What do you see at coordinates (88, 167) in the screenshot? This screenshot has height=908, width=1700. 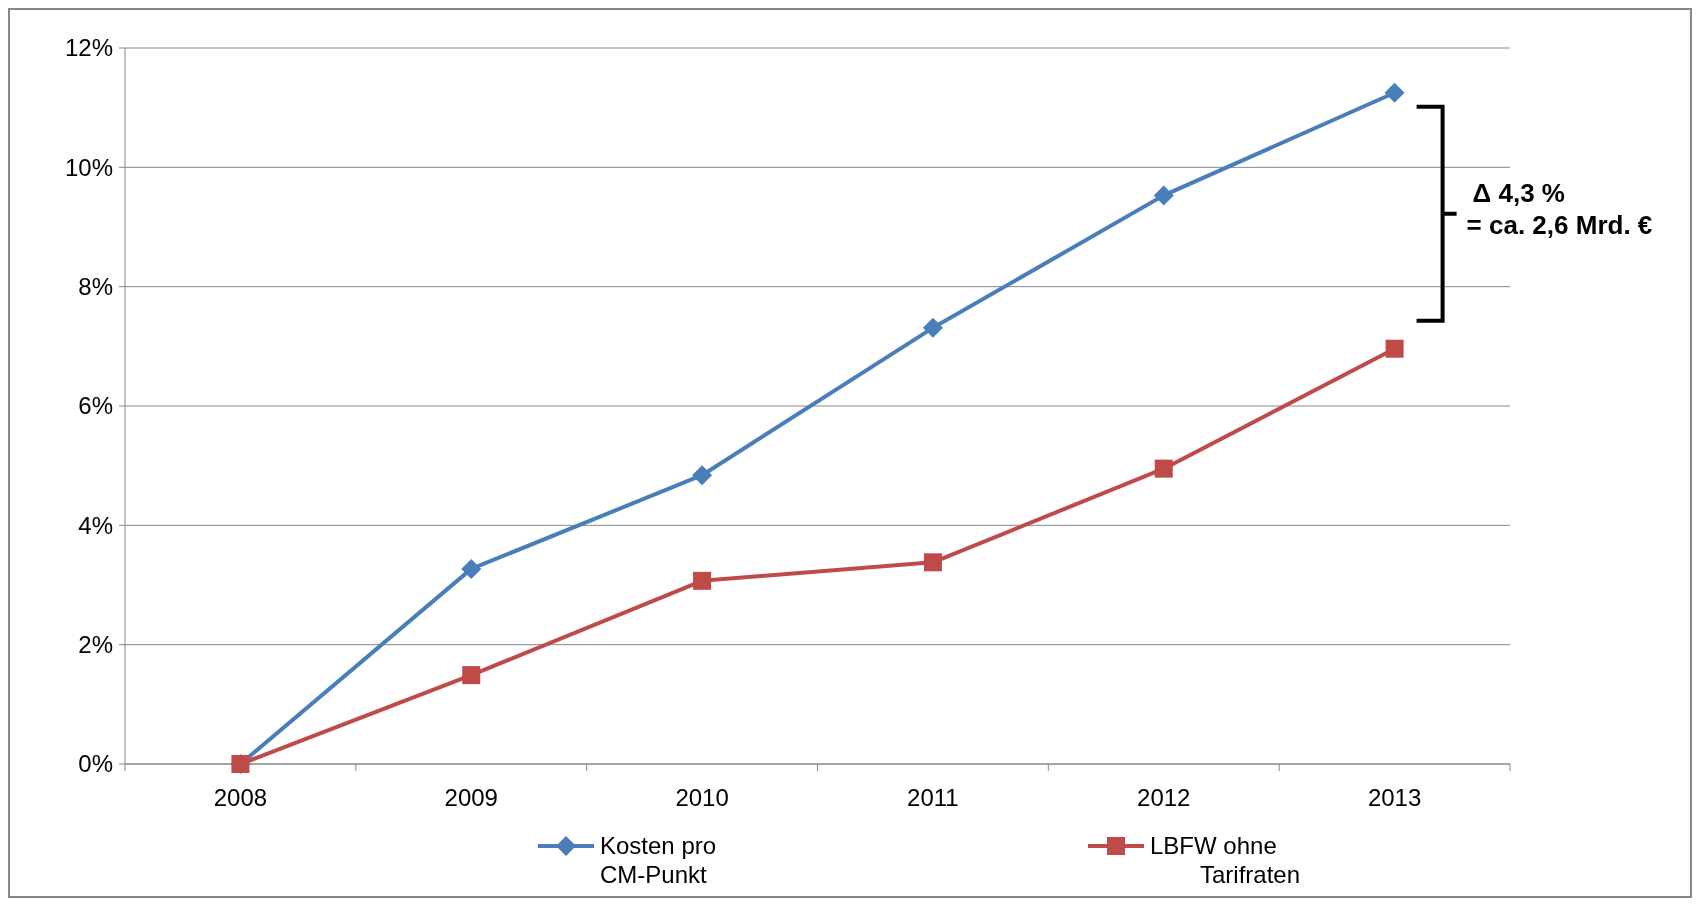 I see `y-tick-label: 10%` at bounding box center [88, 167].